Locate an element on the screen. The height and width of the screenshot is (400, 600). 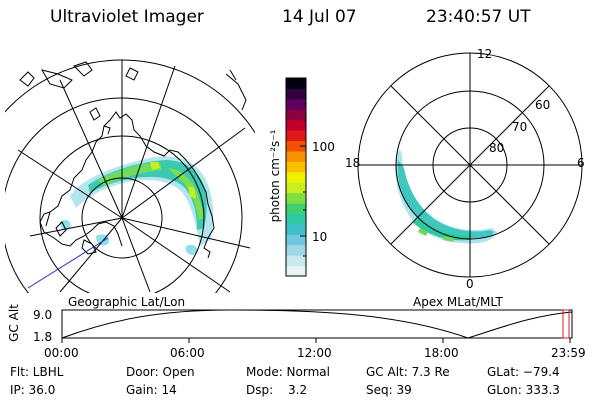
colorbar-label-10: 10 is located at coordinates (320, 237).